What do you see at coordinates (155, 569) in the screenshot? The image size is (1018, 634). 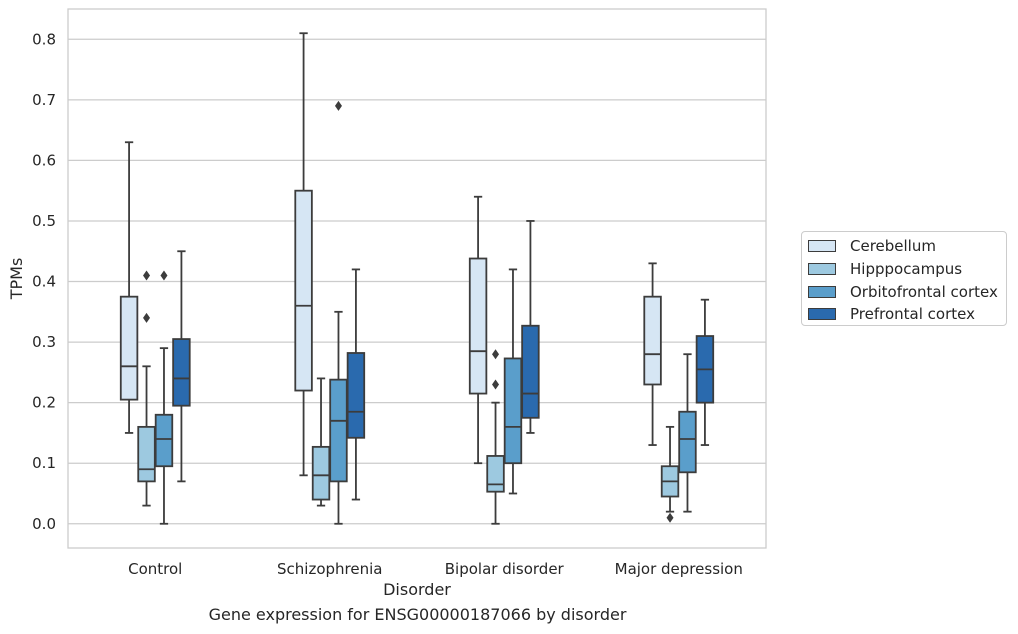 I see `x-tick-label: Control` at bounding box center [155, 569].